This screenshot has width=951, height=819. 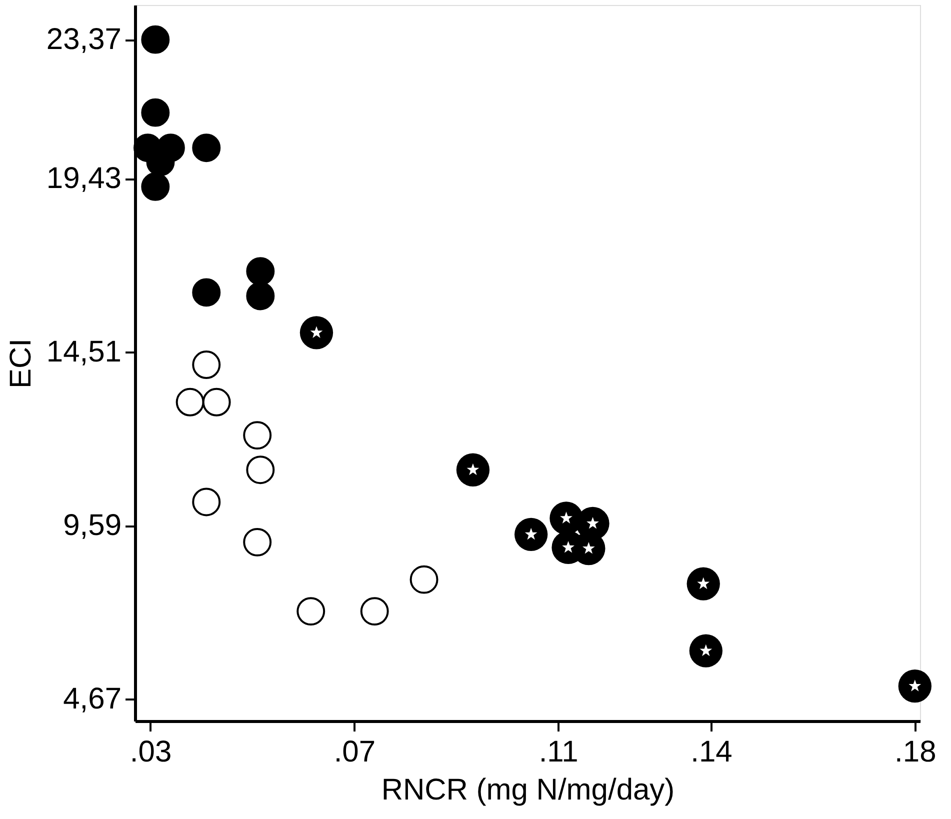 What do you see at coordinates (92, 525) in the screenshot?
I see `y-tick-label: 9,59` at bounding box center [92, 525].